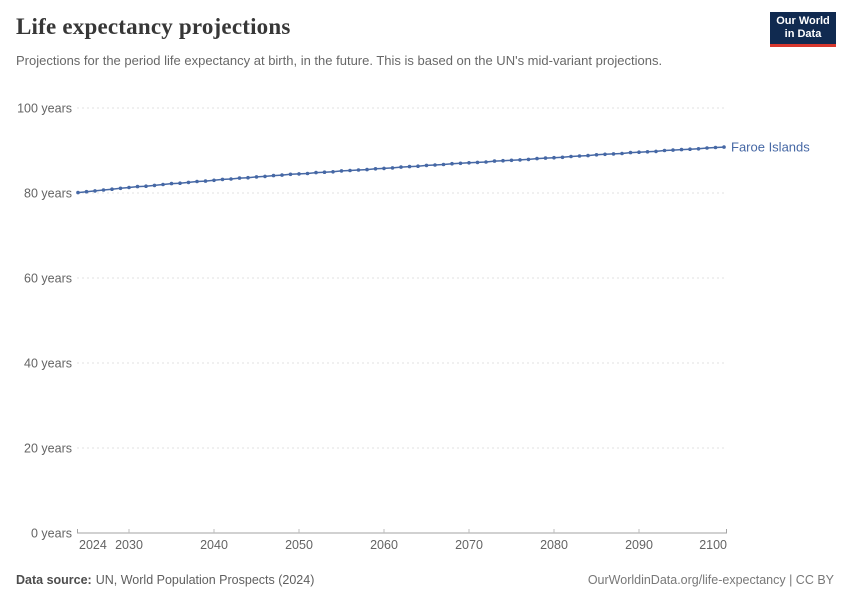 Image resolution: width=850 pixels, height=600 pixels. I want to click on y-tick-label: 60 years, so click(48, 279).